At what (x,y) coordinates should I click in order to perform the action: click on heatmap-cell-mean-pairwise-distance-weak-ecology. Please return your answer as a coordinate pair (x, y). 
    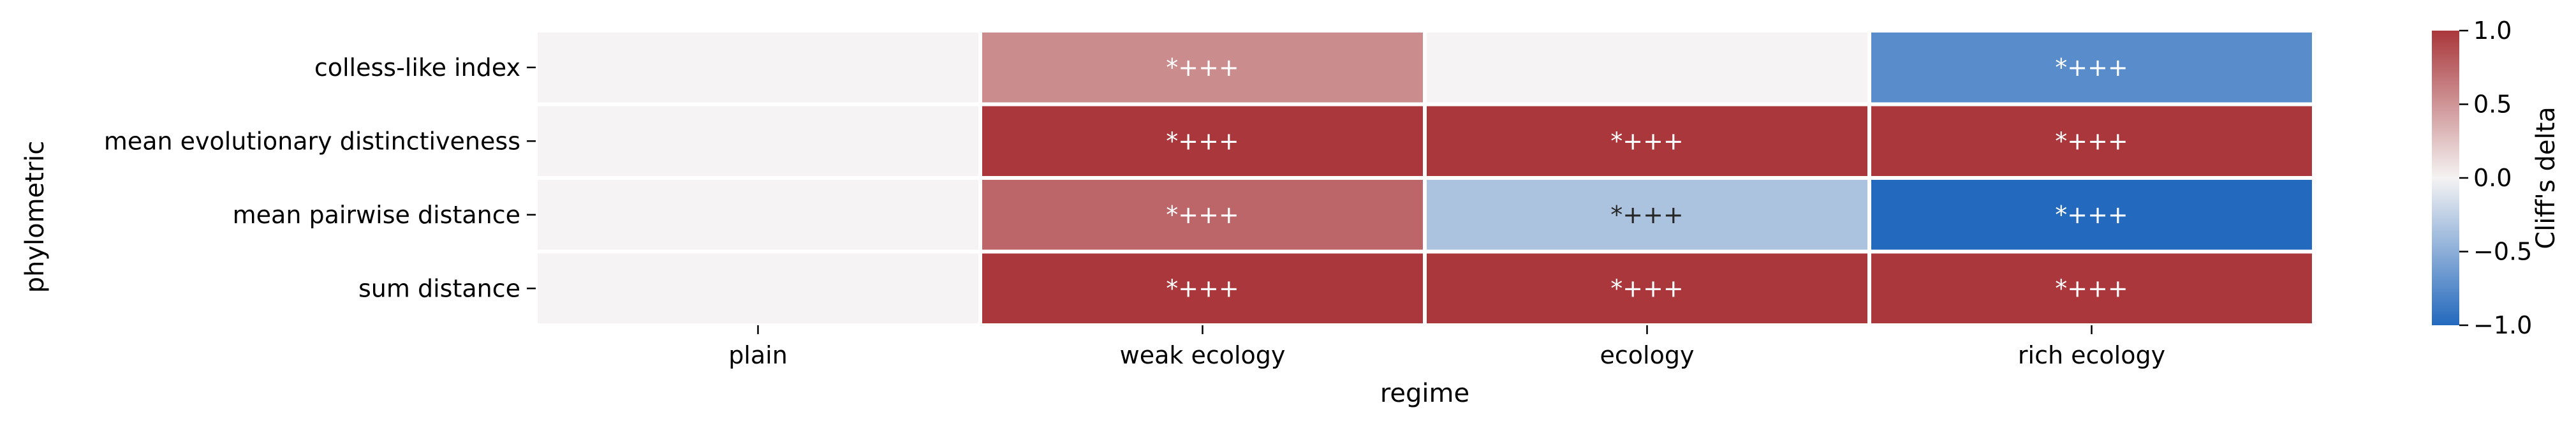
    Looking at the image, I should click on (1202, 215).